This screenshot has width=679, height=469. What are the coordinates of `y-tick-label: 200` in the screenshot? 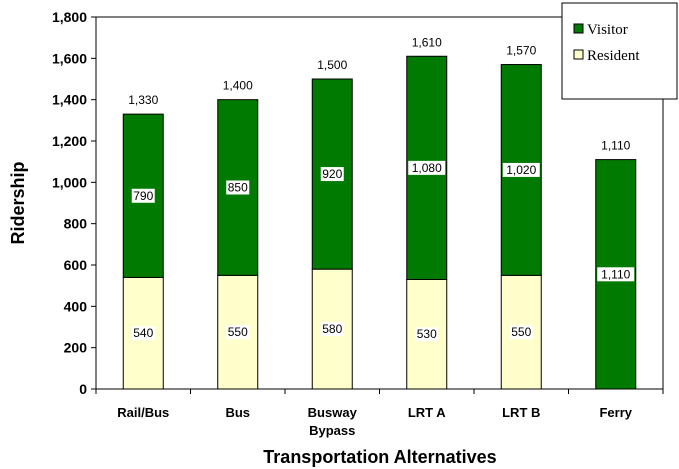 It's located at (76, 348).